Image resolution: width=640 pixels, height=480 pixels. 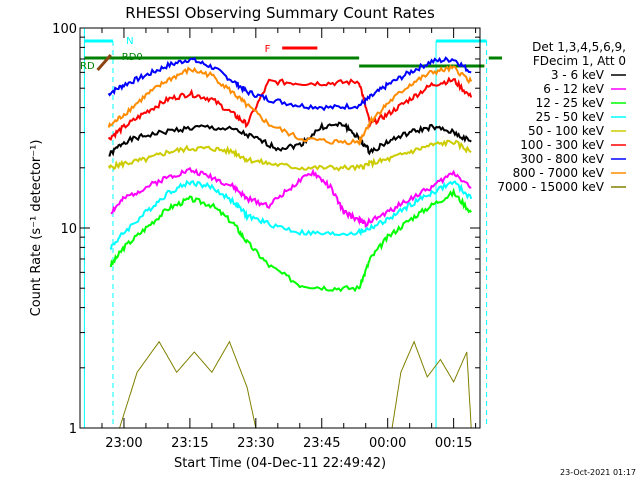 What do you see at coordinates (574, 89) in the screenshot?
I see `legend-label: 6 - 12 keV` at bounding box center [574, 89].